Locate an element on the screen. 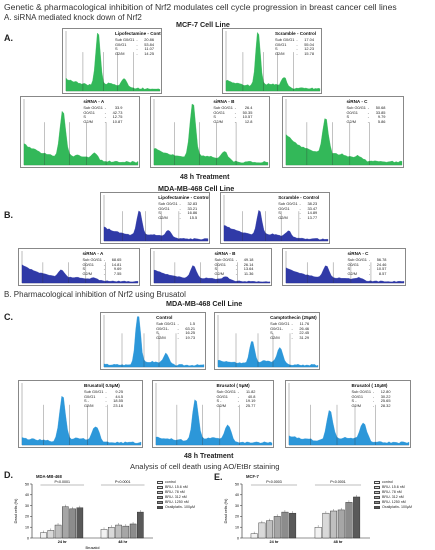 The image size is (435, 550). stat-row: G0/G1- -63.21 is located at coordinates (176, 328).